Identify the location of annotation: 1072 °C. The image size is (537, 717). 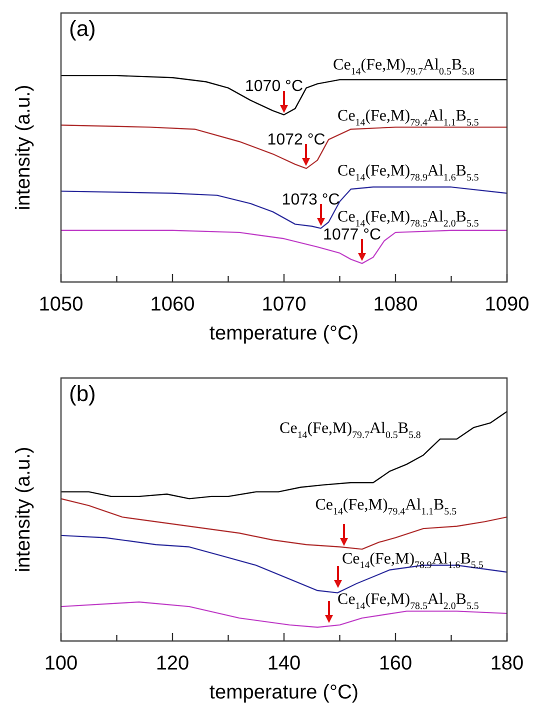
(296, 139).